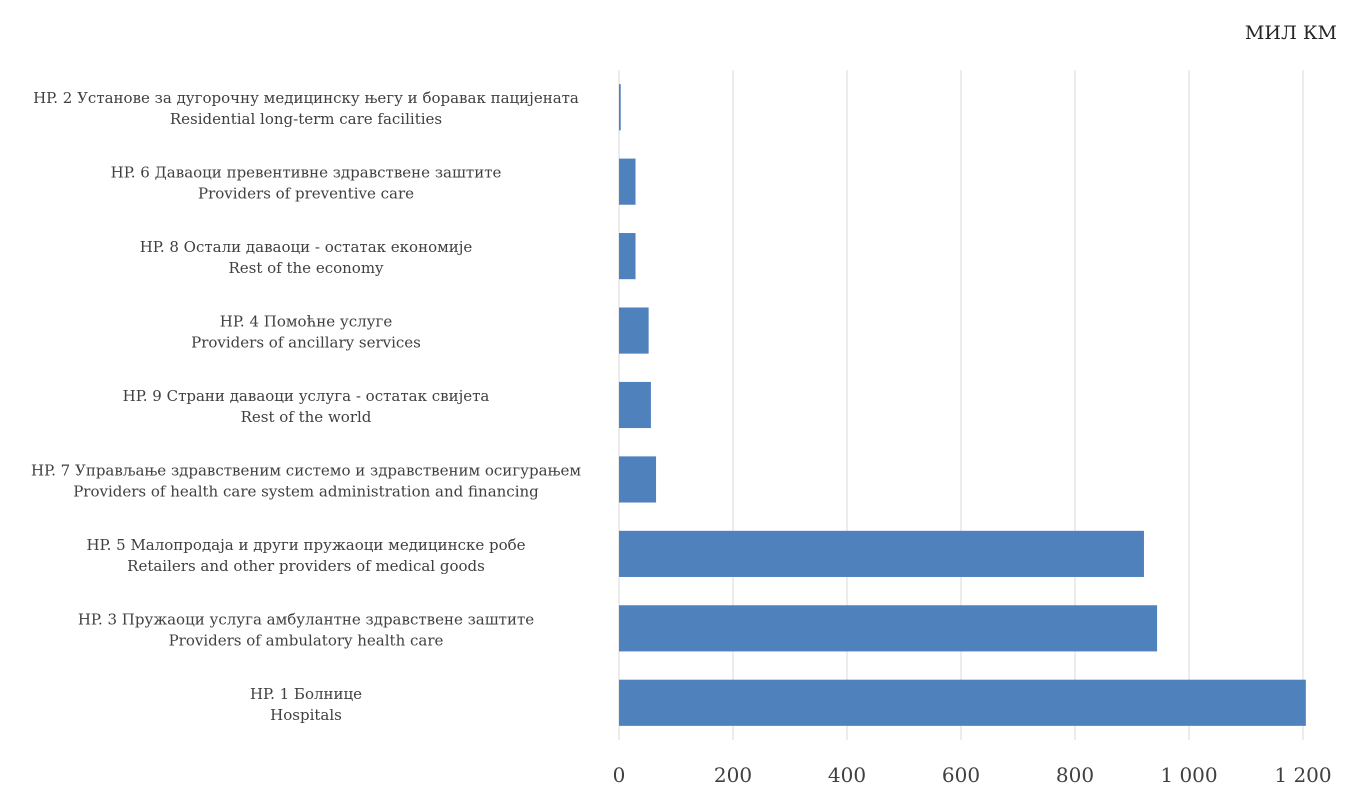 The image size is (1351, 790). Describe the element at coordinates (847, 775) in the screenshot. I see `x-tick-label-2: 400` at that location.